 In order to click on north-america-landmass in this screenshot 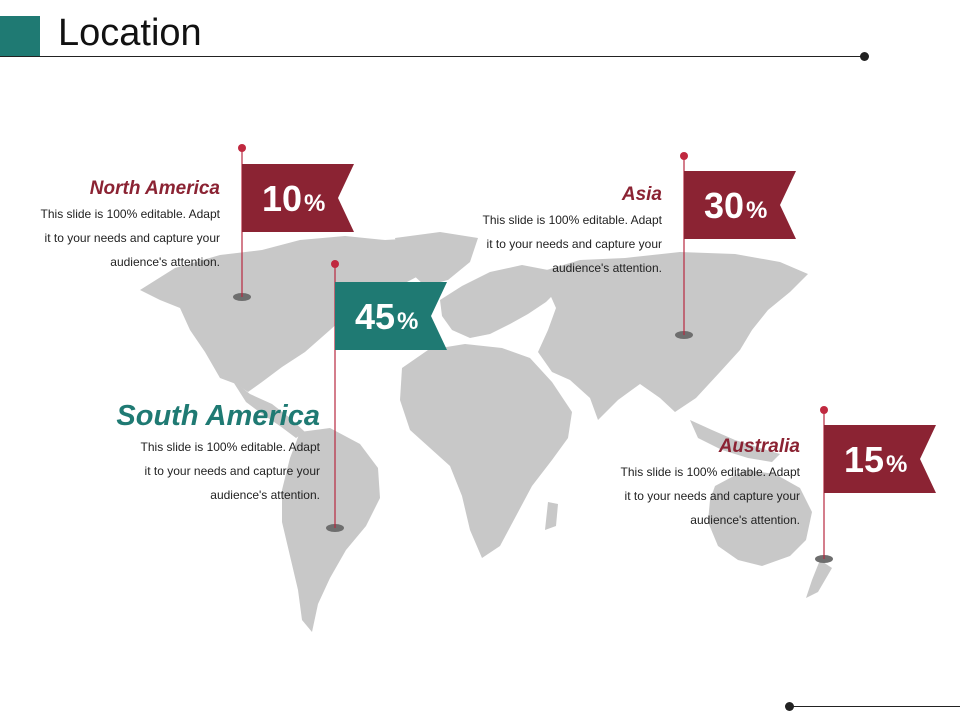, I will do `click(290, 314)`.